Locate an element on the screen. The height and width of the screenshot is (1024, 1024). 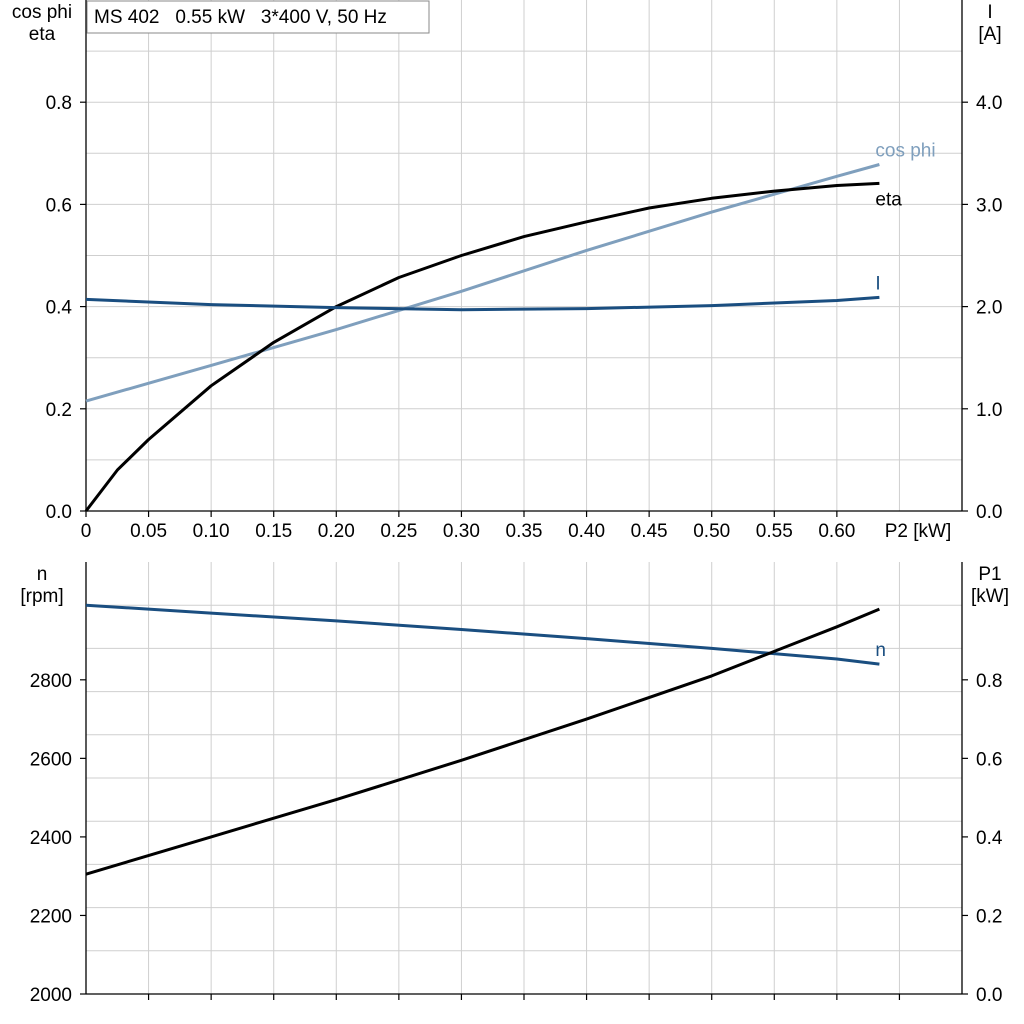
x-tick-label: 0.50 is located at coordinates (711, 531).